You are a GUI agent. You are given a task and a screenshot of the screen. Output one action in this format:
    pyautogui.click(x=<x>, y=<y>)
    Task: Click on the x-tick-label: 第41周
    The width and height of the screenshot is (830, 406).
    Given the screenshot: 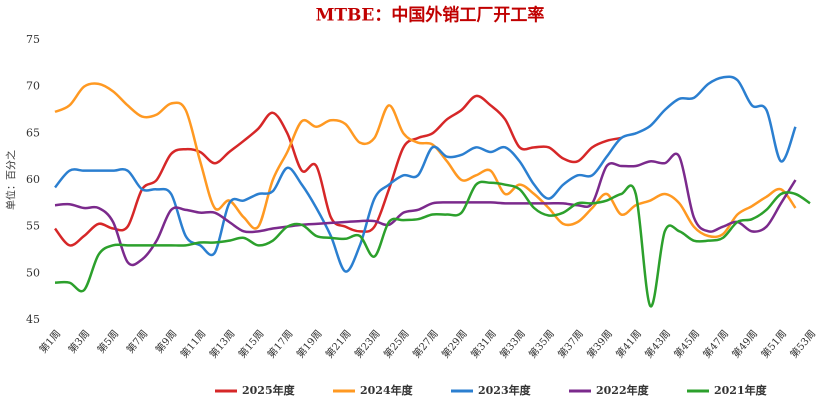 What is the action you would take?
    pyautogui.click(x=628, y=343)
    